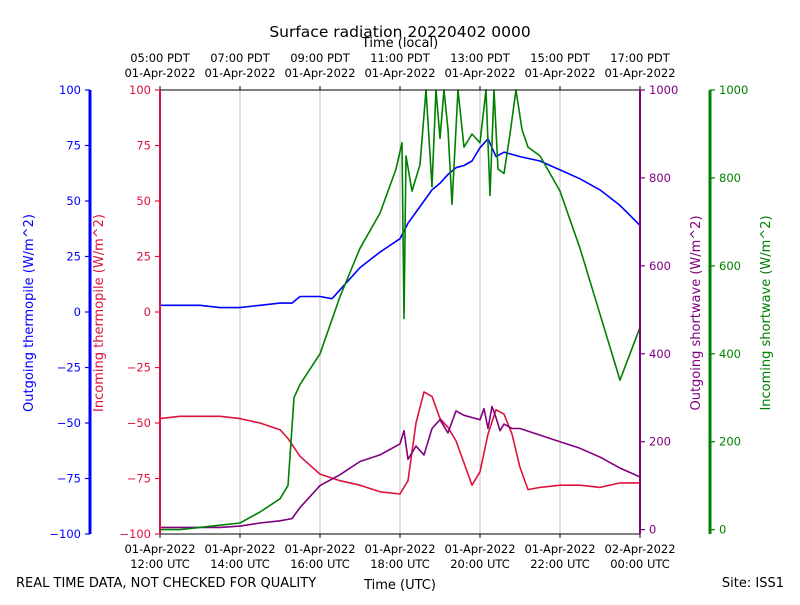 The height and width of the screenshot is (605, 800). Describe the element at coordinates (660, 266) in the screenshot. I see `outgoing-shortwave-tick-label: 600` at that location.